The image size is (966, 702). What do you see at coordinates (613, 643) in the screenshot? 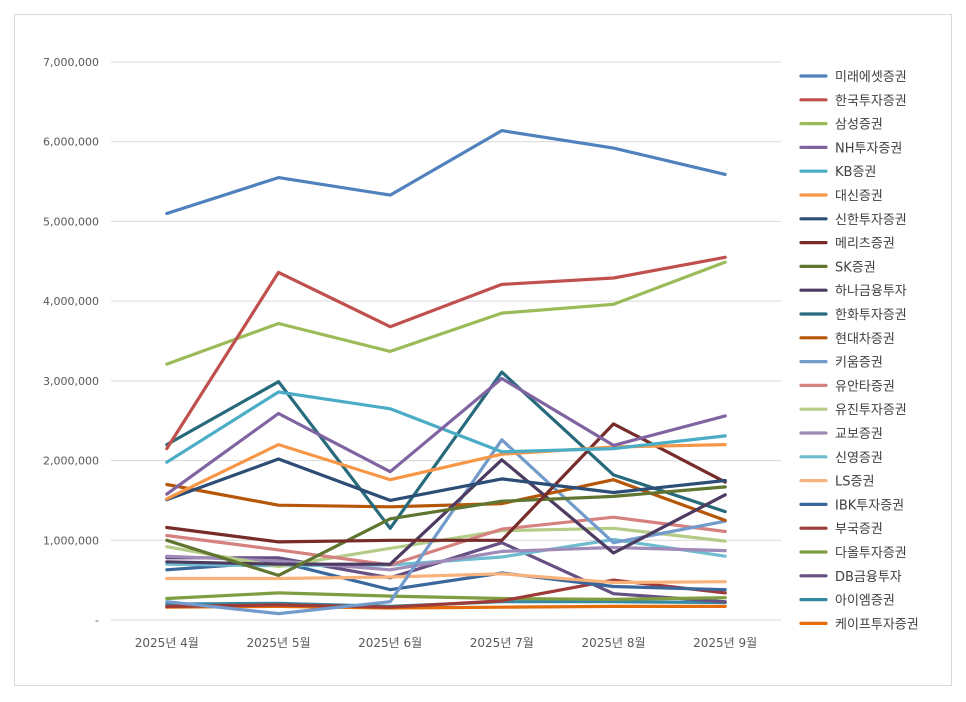
I see `x-tick-label: 2025년 8월` at bounding box center [613, 643].